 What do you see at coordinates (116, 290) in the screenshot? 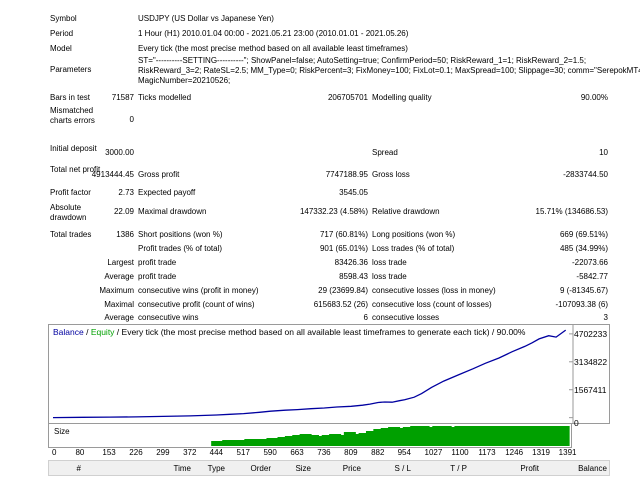
I see `maximum-label: Maximum` at bounding box center [116, 290].